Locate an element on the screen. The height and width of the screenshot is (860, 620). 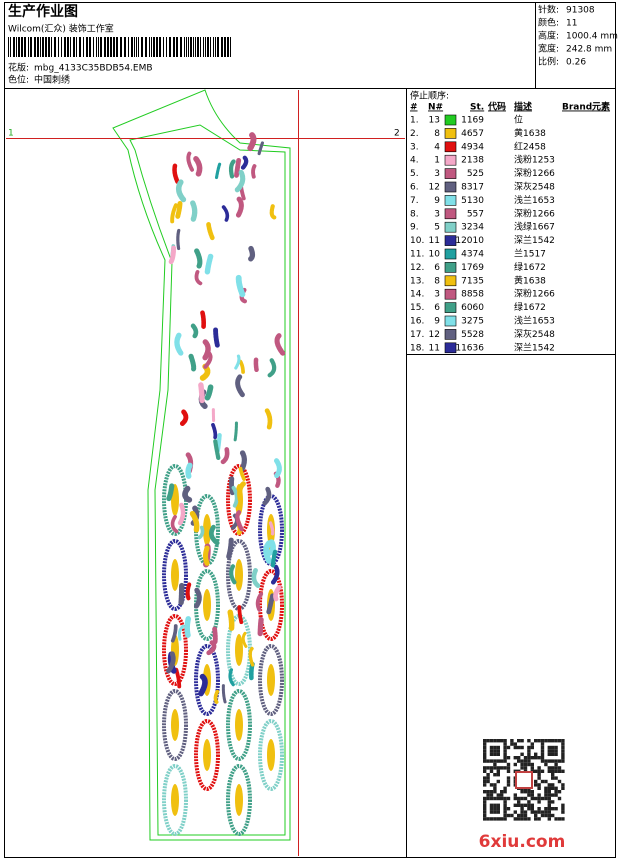
row-index: 12. is located at coordinates (417, 268).